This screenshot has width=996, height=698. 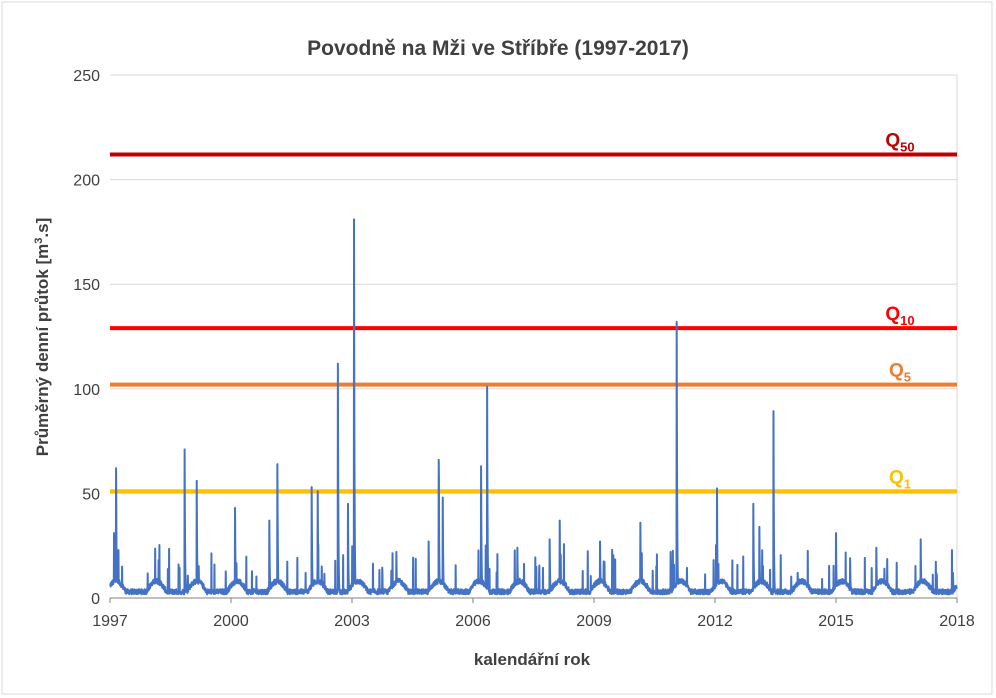 What do you see at coordinates (715, 621) in the screenshot?
I see `x-tick-label: 2012` at bounding box center [715, 621].